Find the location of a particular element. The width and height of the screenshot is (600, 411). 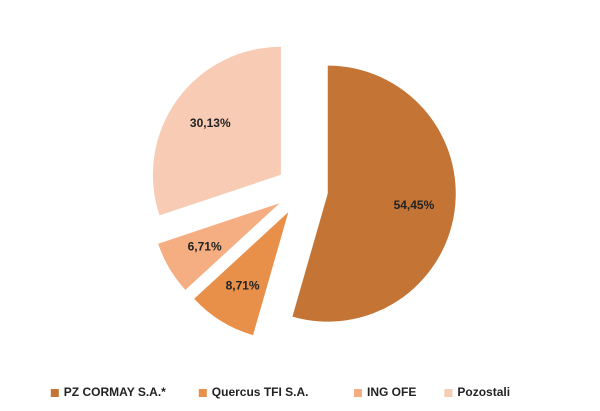

data-label: 6,71% is located at coordinates (205, 247).